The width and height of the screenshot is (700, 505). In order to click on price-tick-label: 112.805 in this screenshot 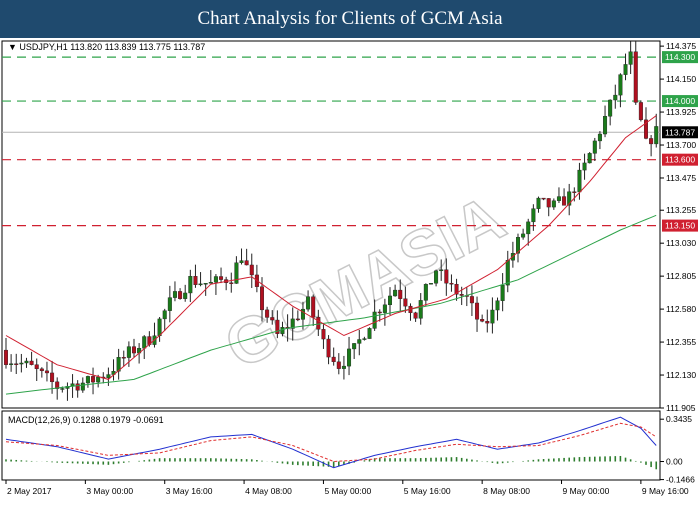, I will do `click(681, 276)`.